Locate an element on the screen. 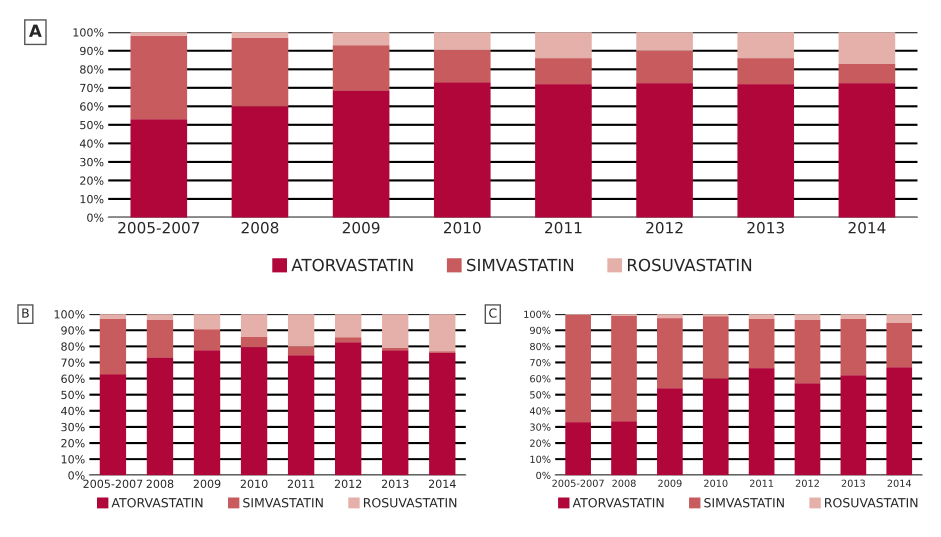 This screenshot has width=941, height=537. chart-title: B is located at coordinates (25, 313).